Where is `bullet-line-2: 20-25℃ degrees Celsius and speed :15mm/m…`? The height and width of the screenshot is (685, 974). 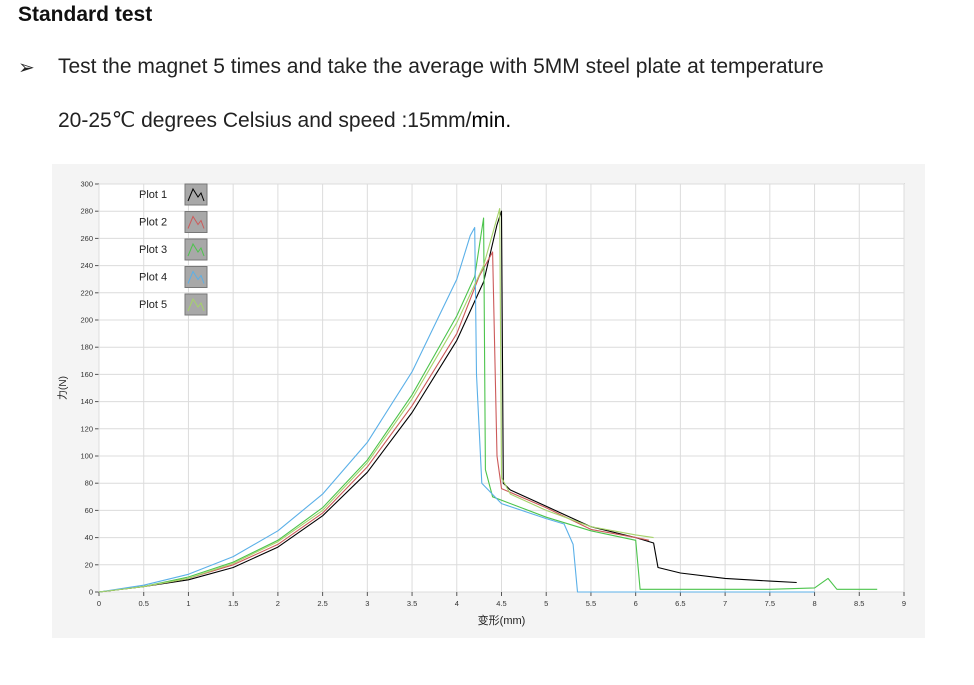 bullet-line-2: 20-25℃ degrees Celsius and speed :15mm/m… is located at coordinates (284, 121).